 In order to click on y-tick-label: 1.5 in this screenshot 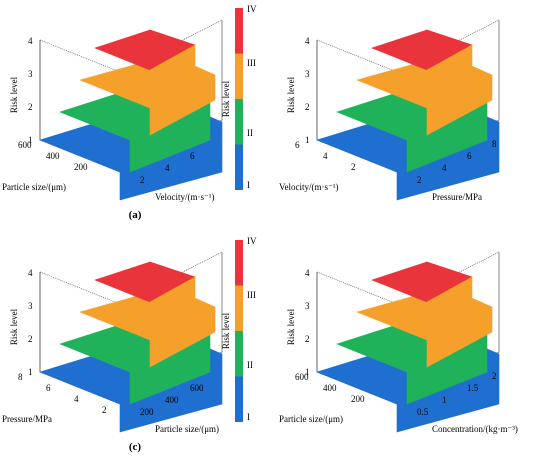, I will do `click(473, 388)`.